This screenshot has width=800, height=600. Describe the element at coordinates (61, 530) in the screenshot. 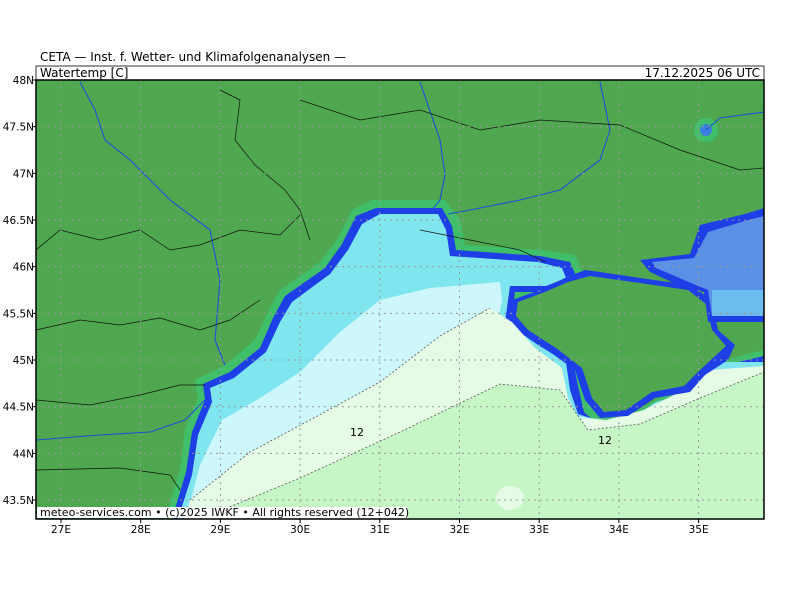

I see `lon-label: 27E` at that location.